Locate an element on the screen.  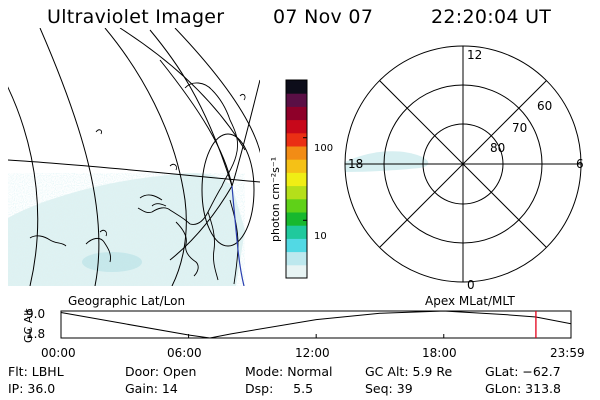
orbit-altitude-line is located at coordinates (316, 324).